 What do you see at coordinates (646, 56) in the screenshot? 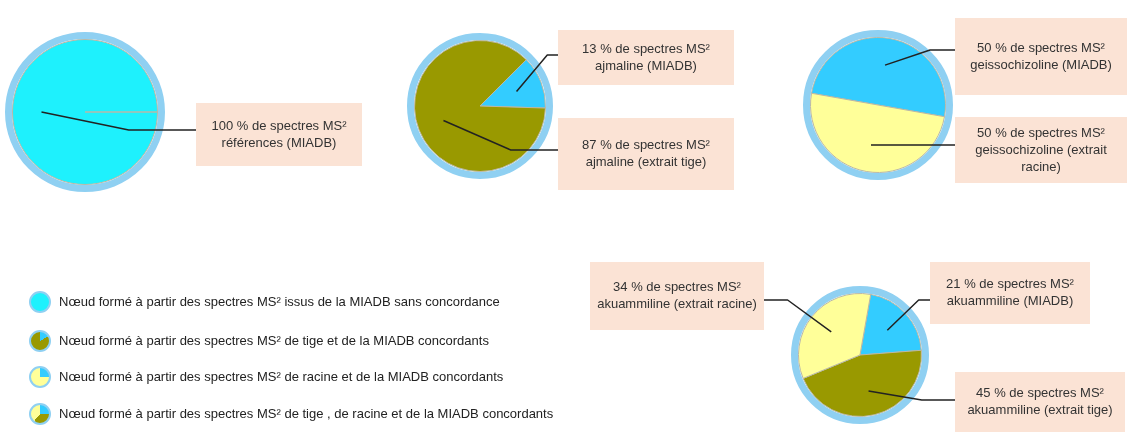
I see `data-label: 13 % de spectres MS² ajmaline (MIADB)` at bounding box center [646, 56].